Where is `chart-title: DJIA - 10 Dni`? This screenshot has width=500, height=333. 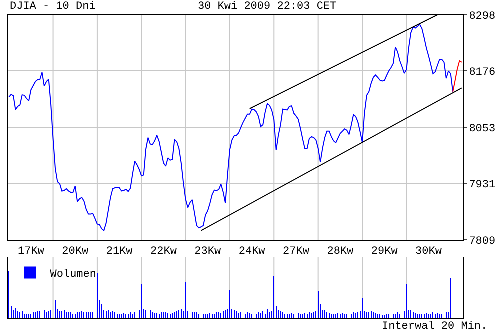 chart-title: DJIA - 10 Dni is located at coordinates (53, 7).